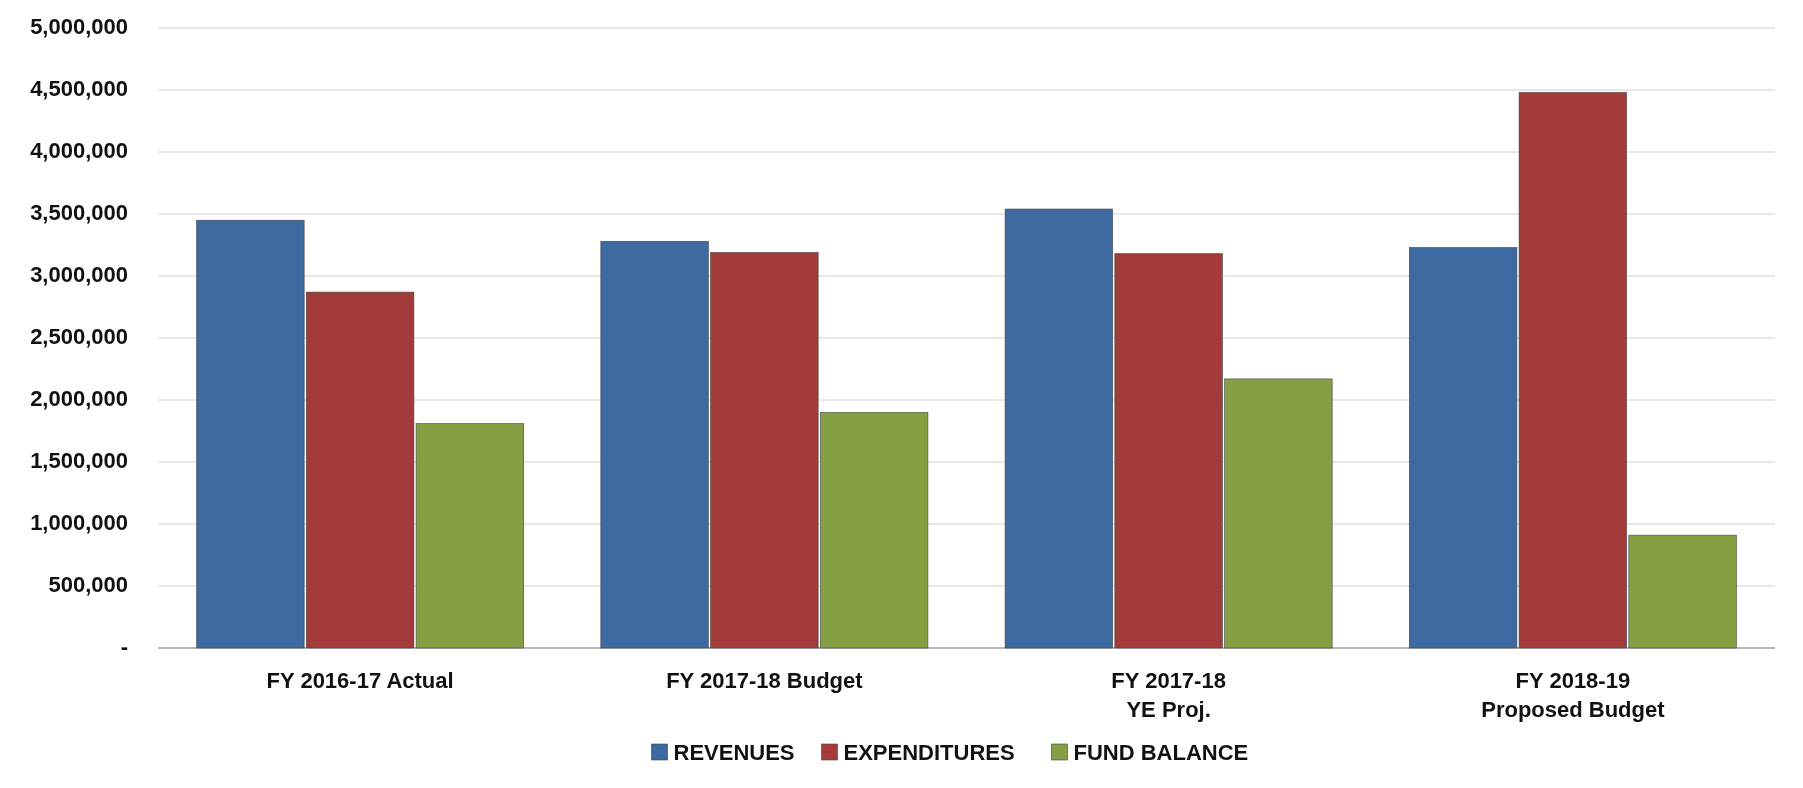 The image size is (1803, 788). Describe the element at coordinates (124, 646) in the screenshot. I see `y-tick-label: -` at that location.